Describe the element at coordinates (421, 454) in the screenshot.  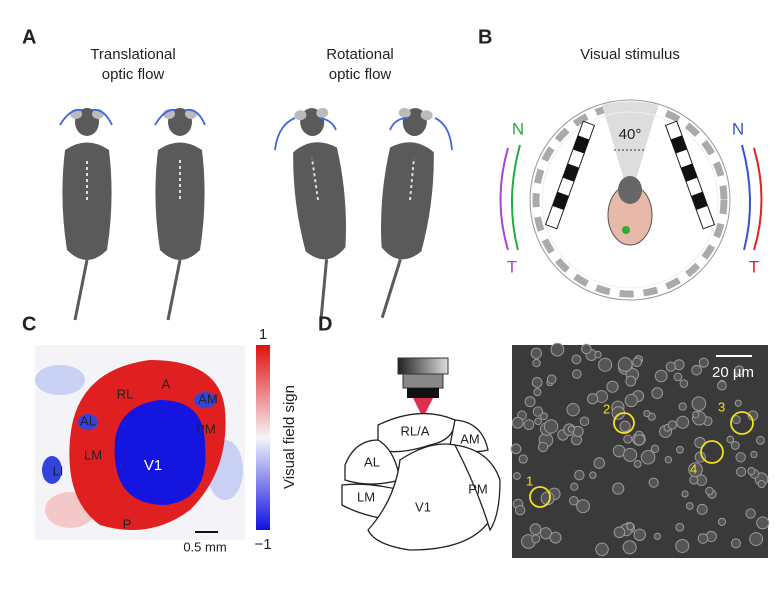
I see `area-diagram` at that location.